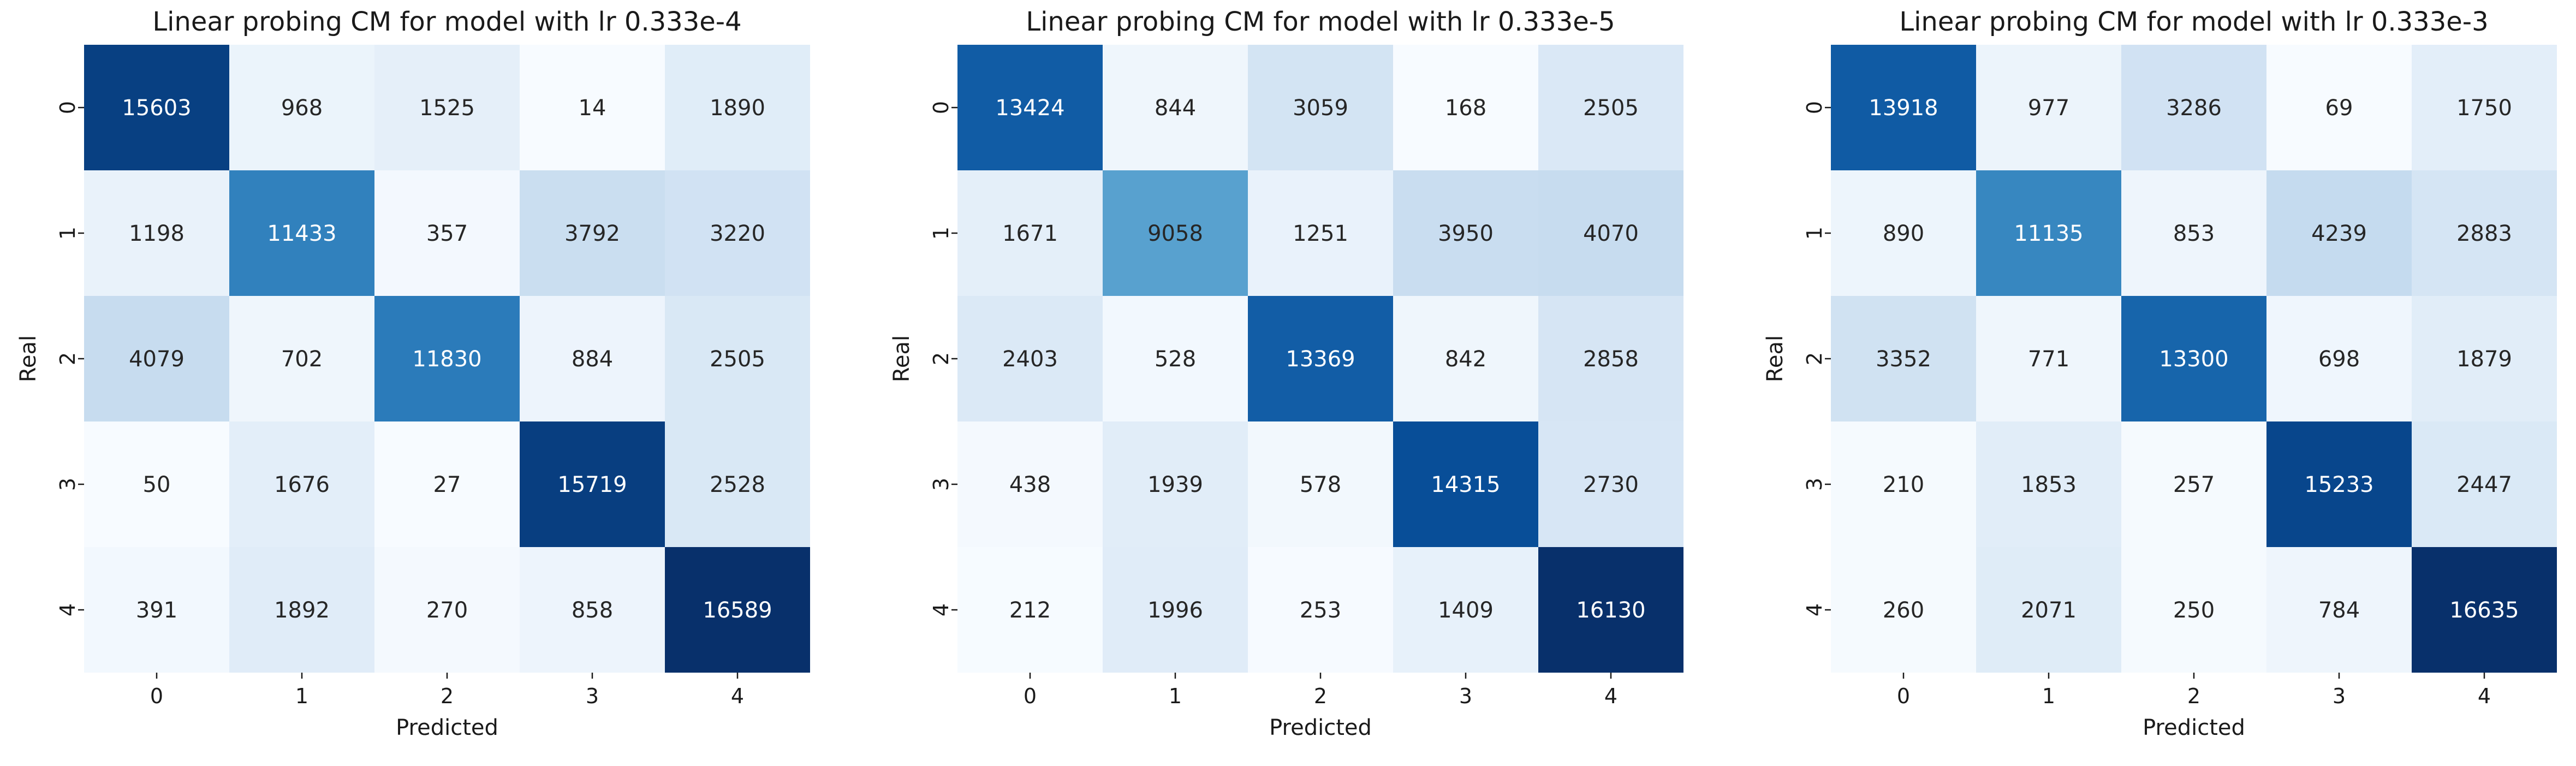 The image size is (2576, 766). I want to click on cell-value-label: 2071, so click(2049, 610).